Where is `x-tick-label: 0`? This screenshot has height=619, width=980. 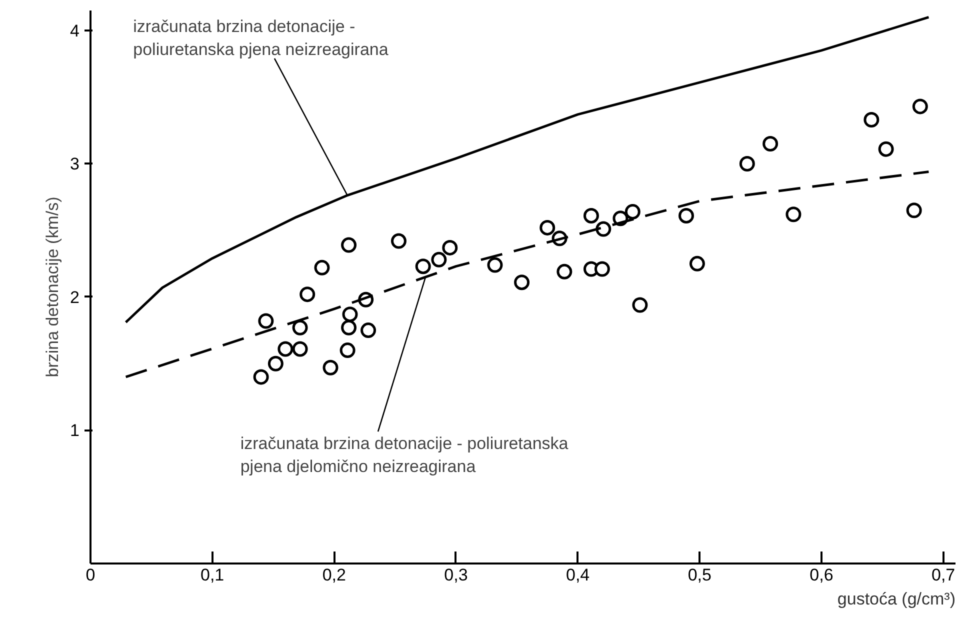 x-tick-label: 0 is located at coordinates (91, 575).